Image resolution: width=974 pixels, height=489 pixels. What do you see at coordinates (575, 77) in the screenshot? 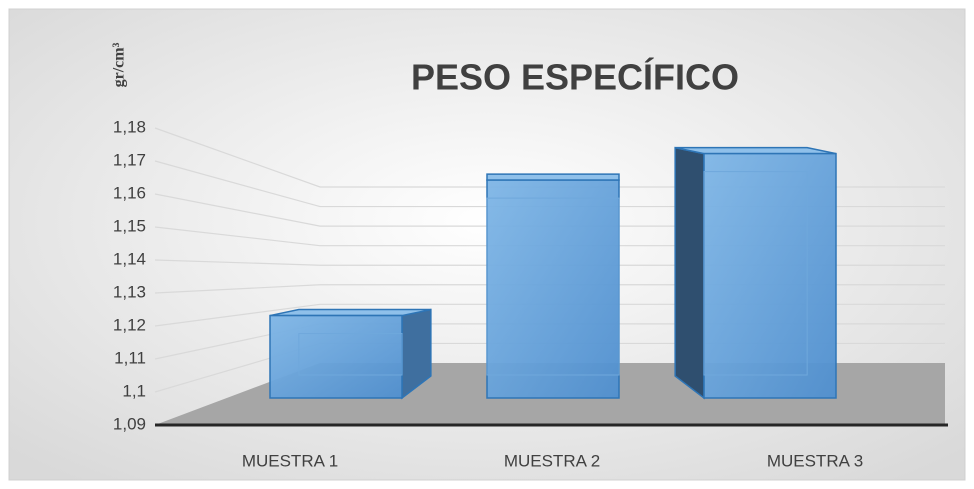
I see `chart-title: PESO ESPECÍFICO` at bounding box center [575, 77].